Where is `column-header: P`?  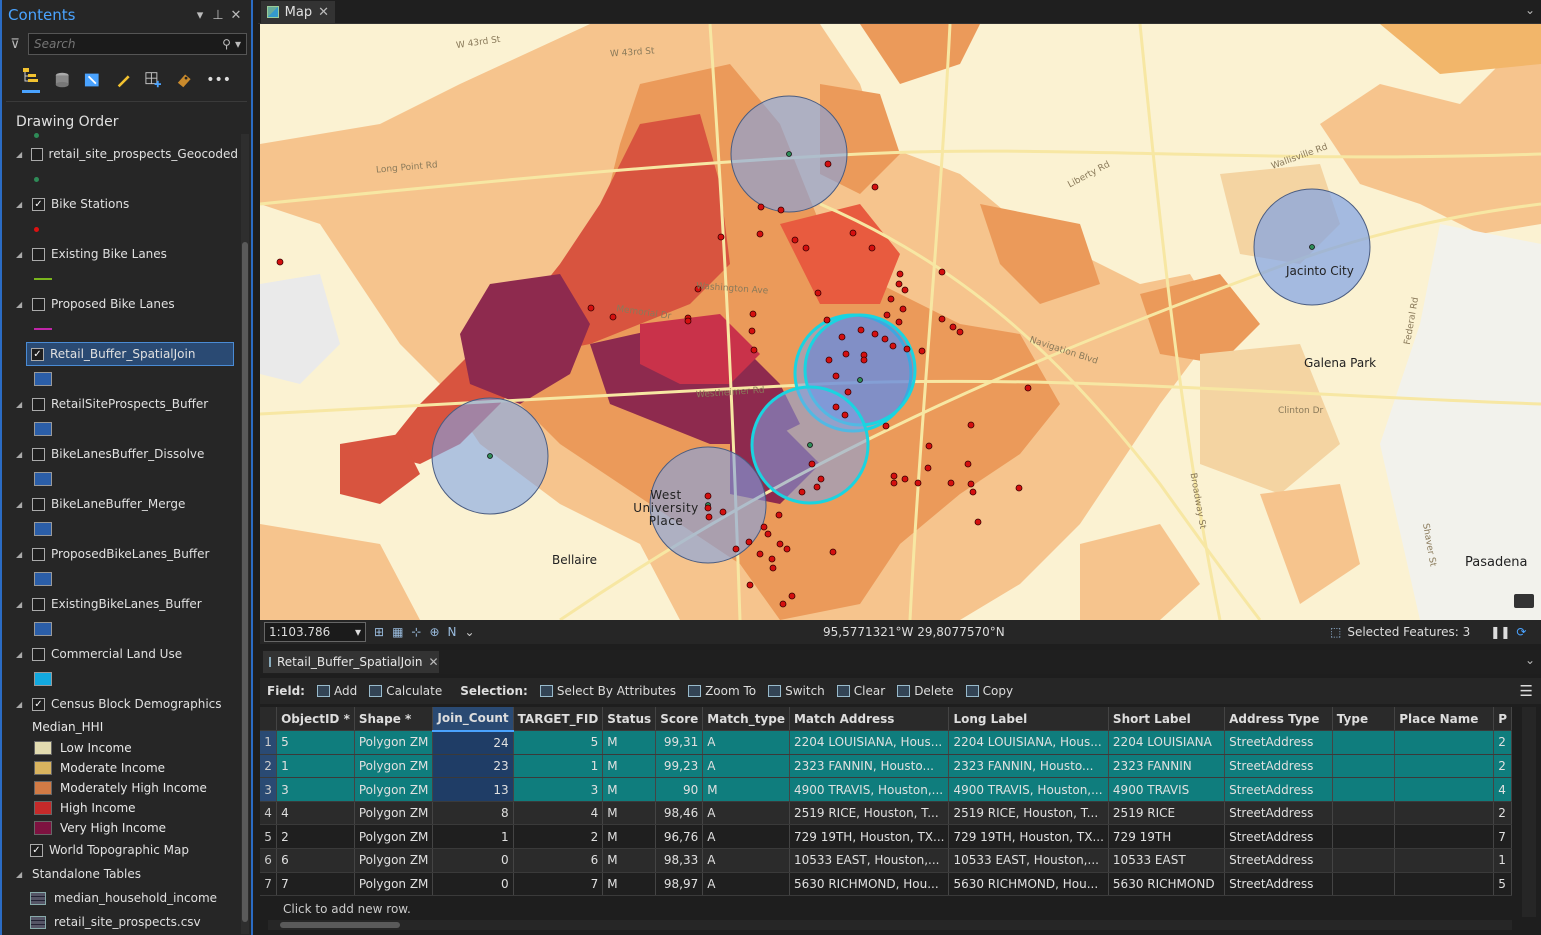
column-header: P is located at coordinates (1502, 719).